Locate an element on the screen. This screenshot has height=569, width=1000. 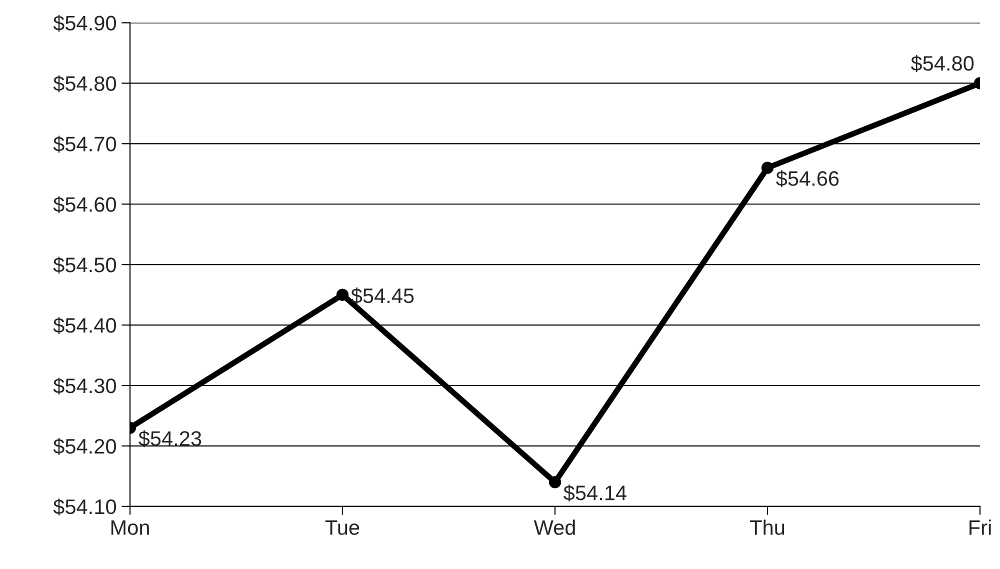
data-label: $54.45 is located at coordinates (382, 296).